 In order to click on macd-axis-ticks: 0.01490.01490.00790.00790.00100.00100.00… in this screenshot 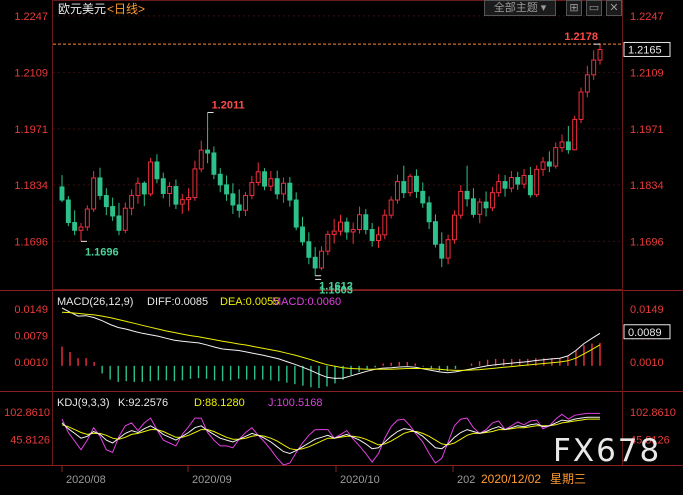, I will do `click(342, 336)`.